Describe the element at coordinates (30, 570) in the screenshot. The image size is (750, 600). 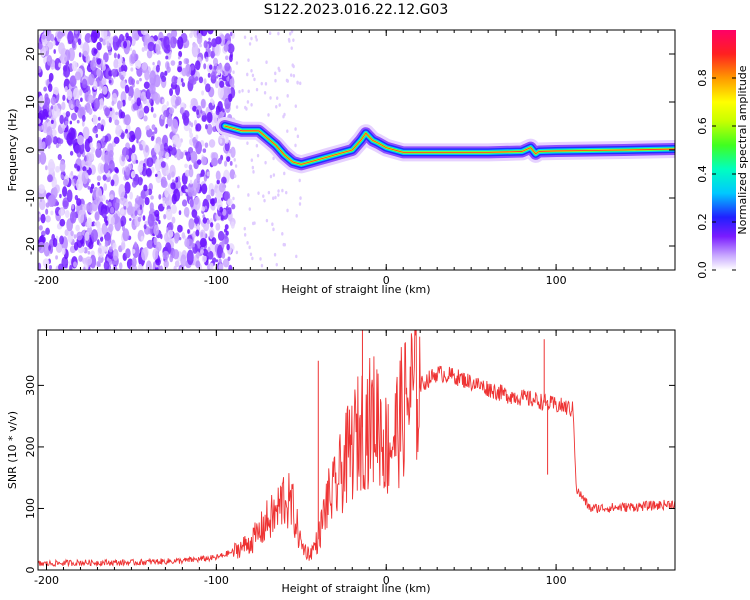
I see `snr-y-tick-label: 0` at that location.